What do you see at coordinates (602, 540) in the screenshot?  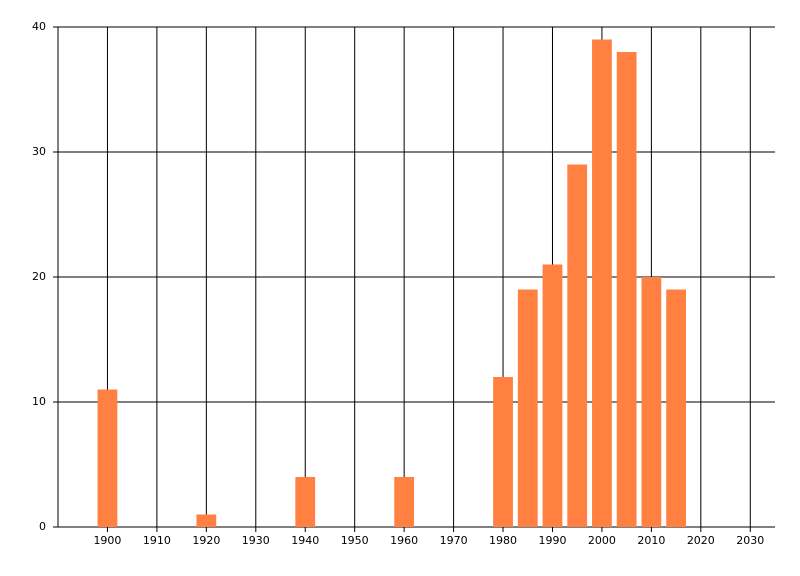 I see `x-tick-label: 2000` at bounding box center [602, 540].